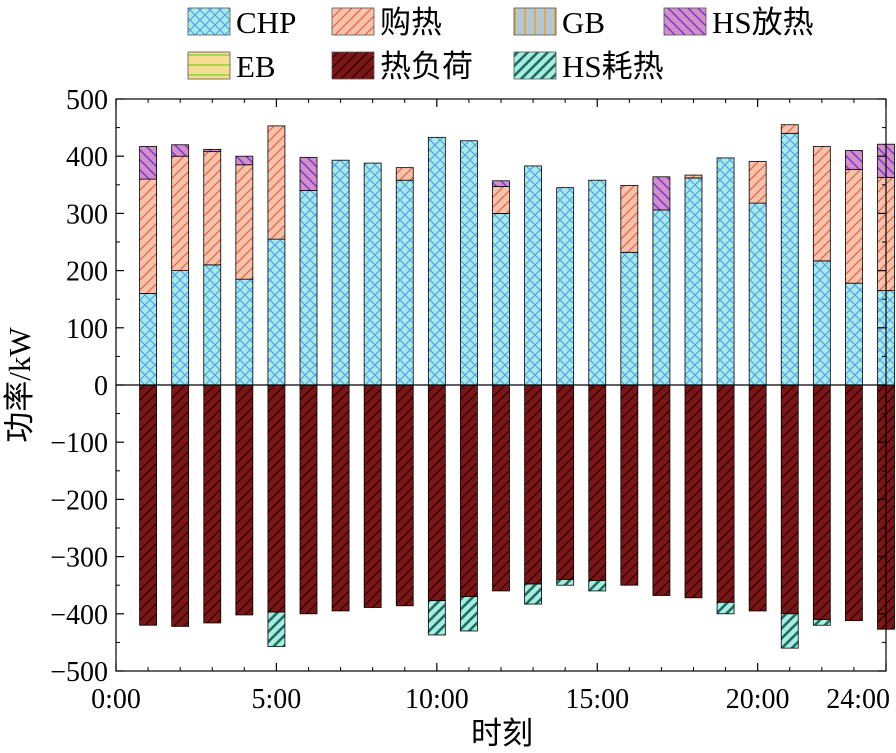 This screenshot has width=896, height=753. Describe the element at coordinates (502, 733) in the screenshot. I see `x-axis-label: 时刻` at that location.